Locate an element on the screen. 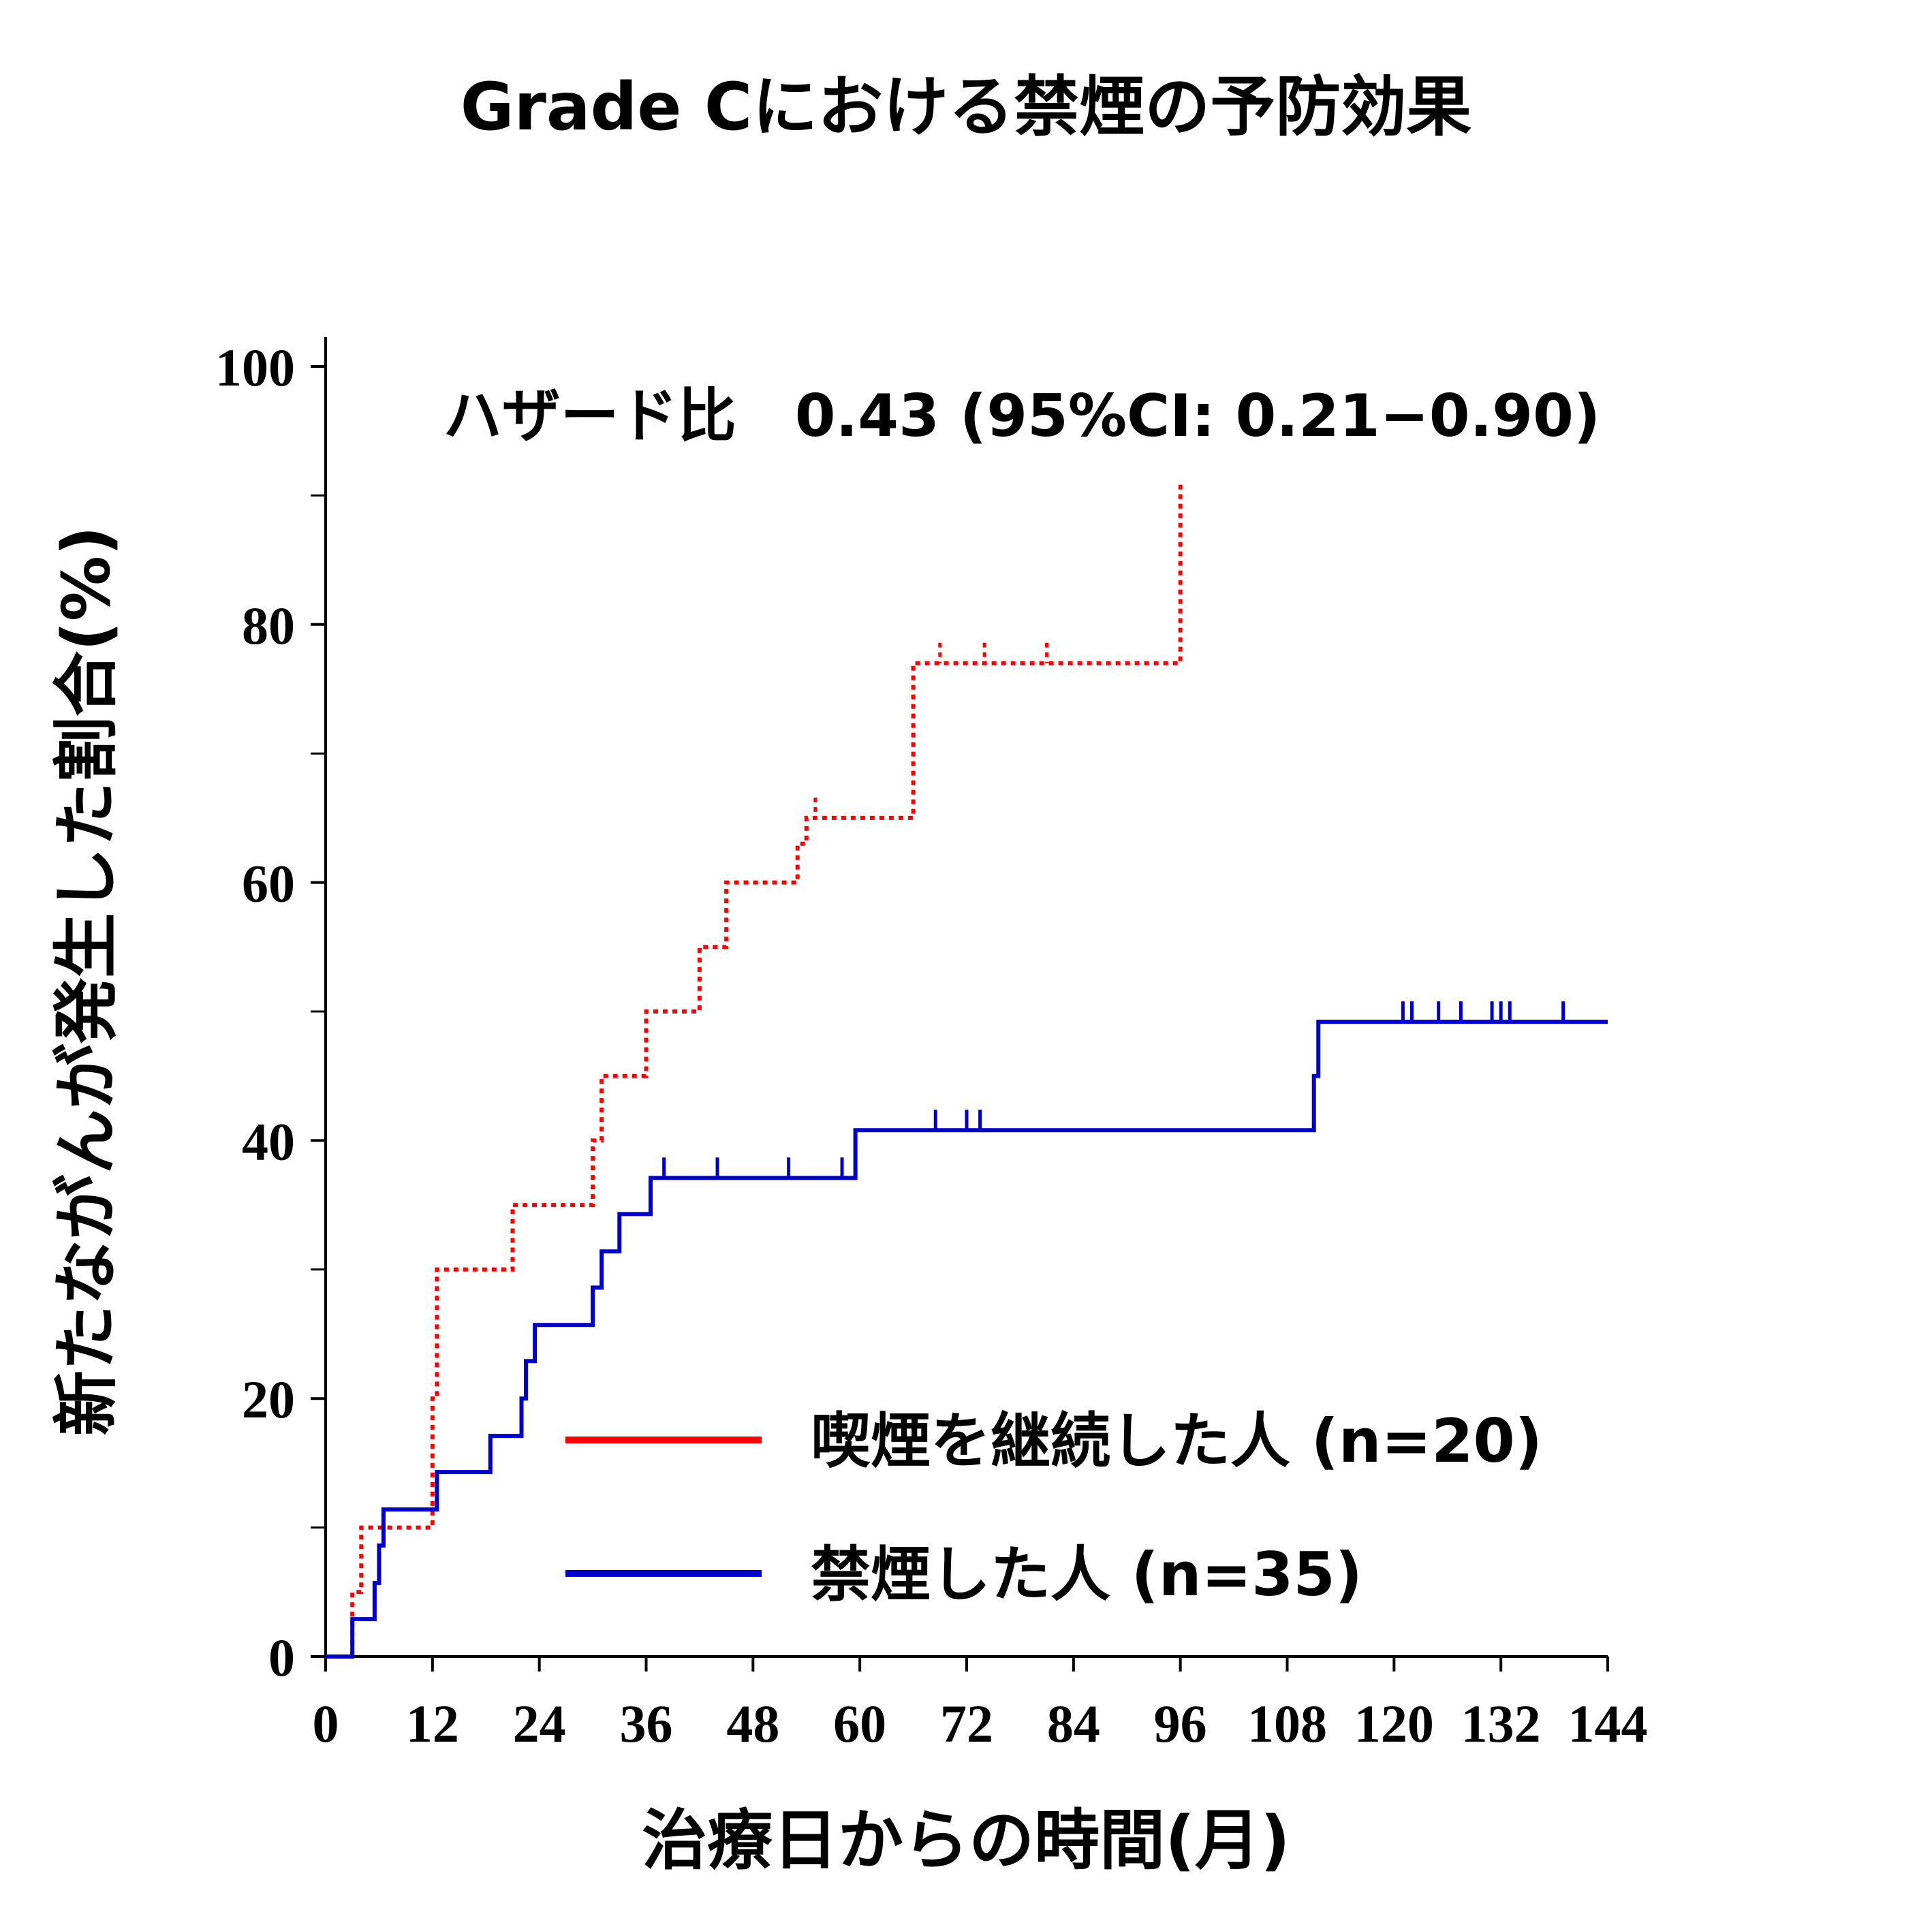 Image resolution: width=1932 pixels, height=1914 pixels. legend-item-continued-smoking: 喫煙を継続した人 (n=20) is located at coordinates (1053, 1441).